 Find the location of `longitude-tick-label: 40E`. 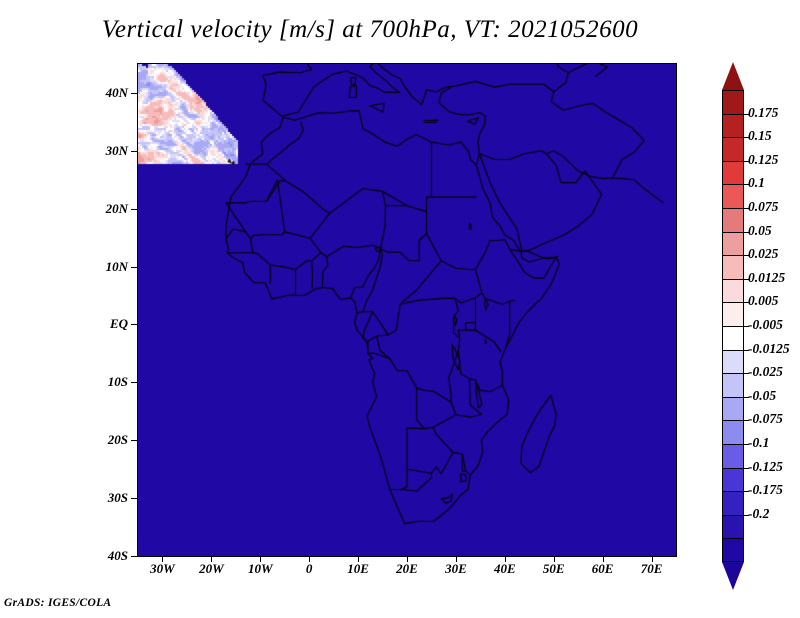

longitude-tick-label: 40E is located at coordinates (504, 568).